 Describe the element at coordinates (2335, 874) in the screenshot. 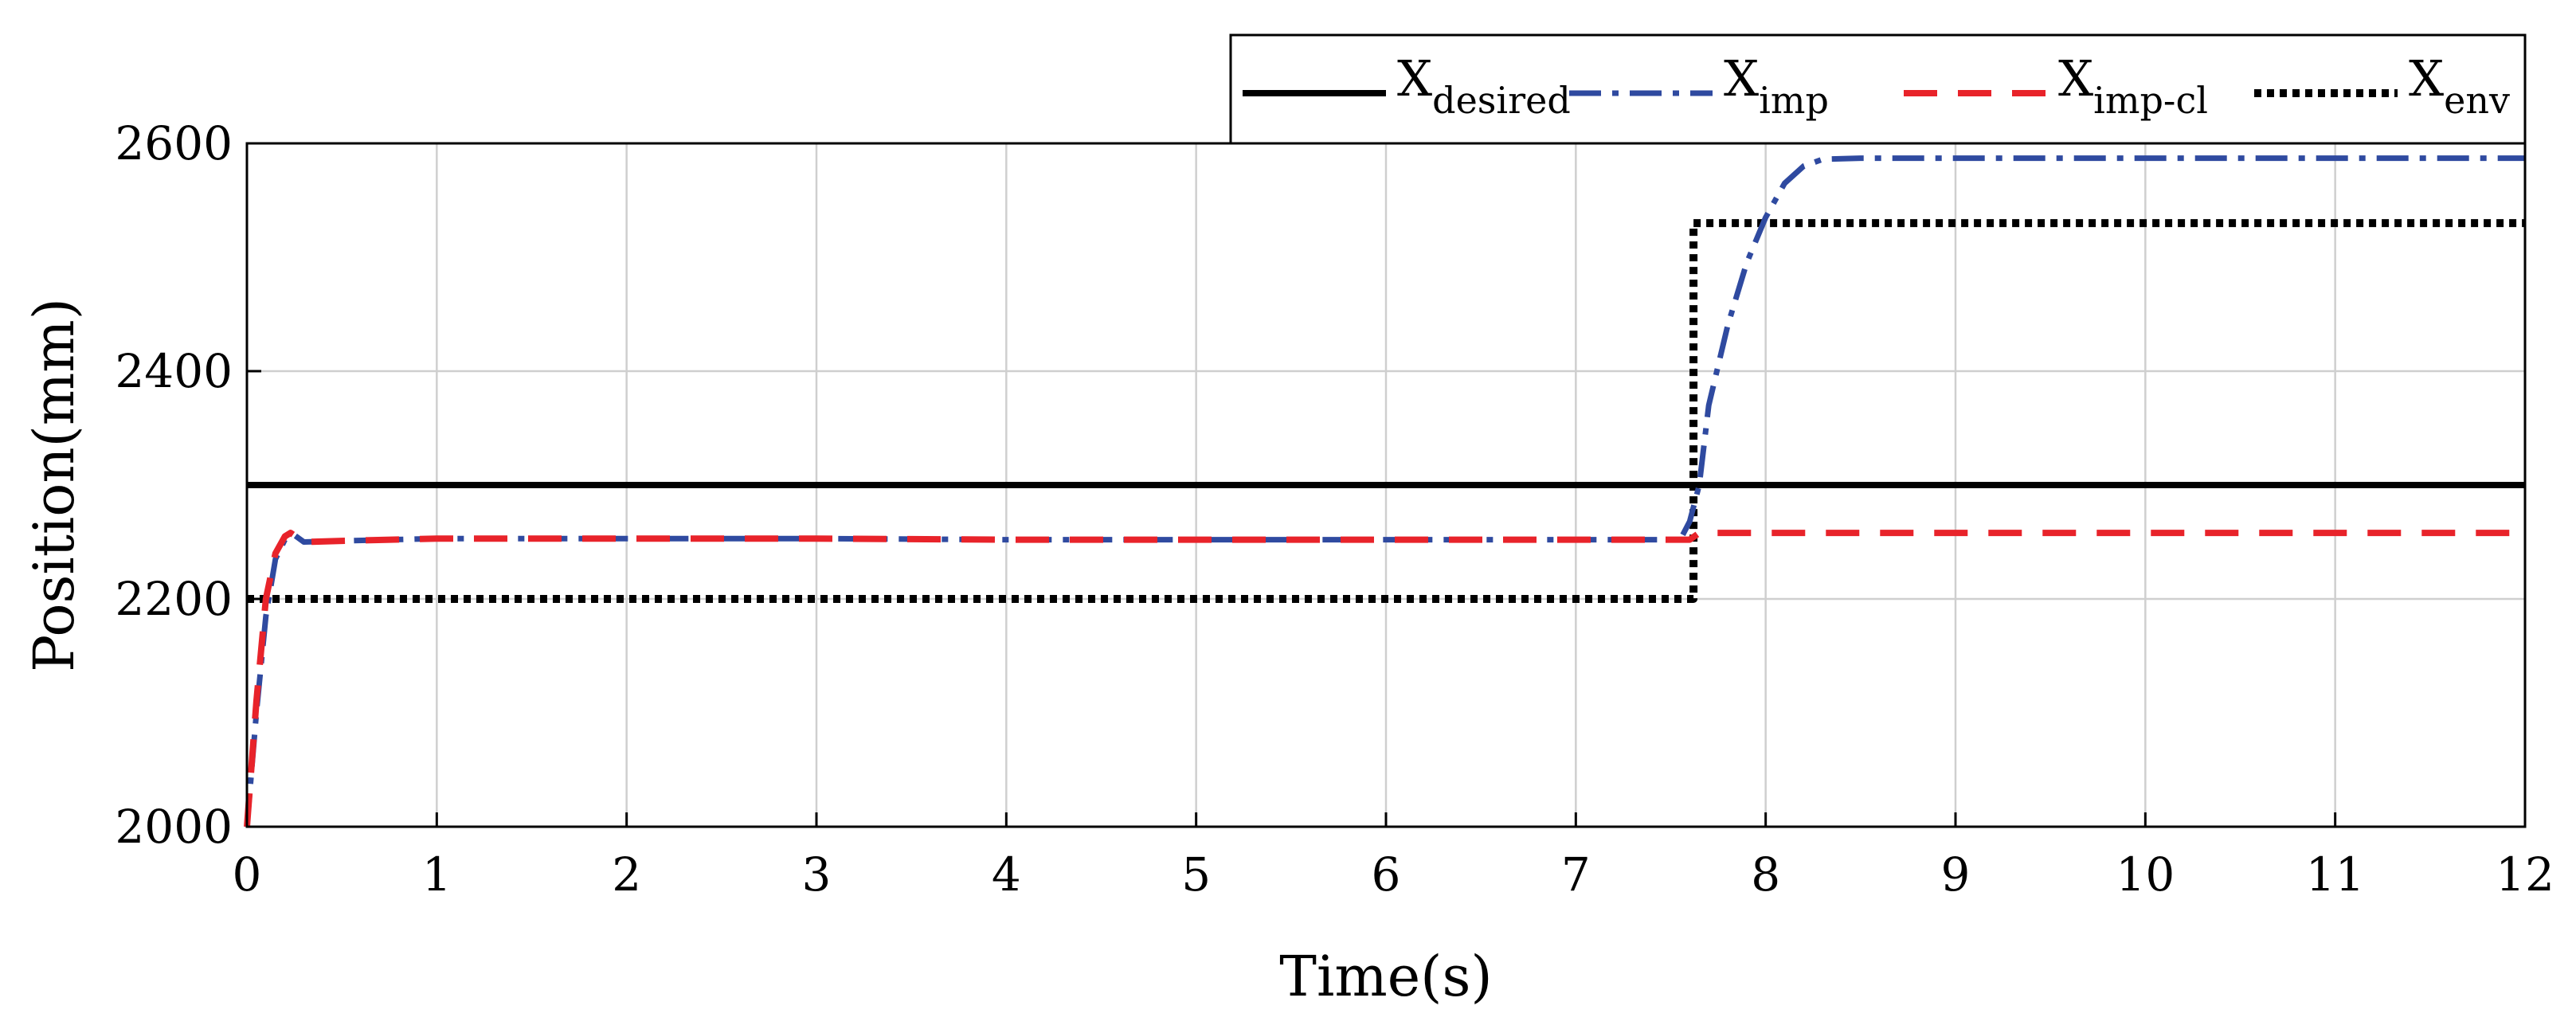

I see `x-tick-label: 11` at that location.